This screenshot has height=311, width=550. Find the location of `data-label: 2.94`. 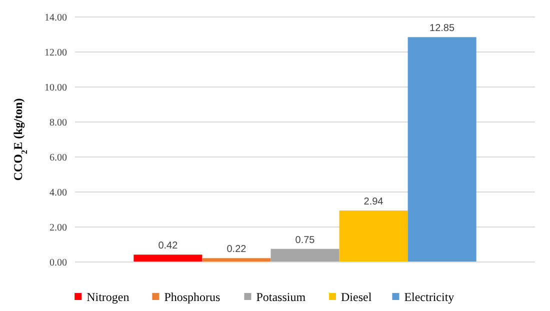

data-label: 2.94 is located at coordinates (374, 202).